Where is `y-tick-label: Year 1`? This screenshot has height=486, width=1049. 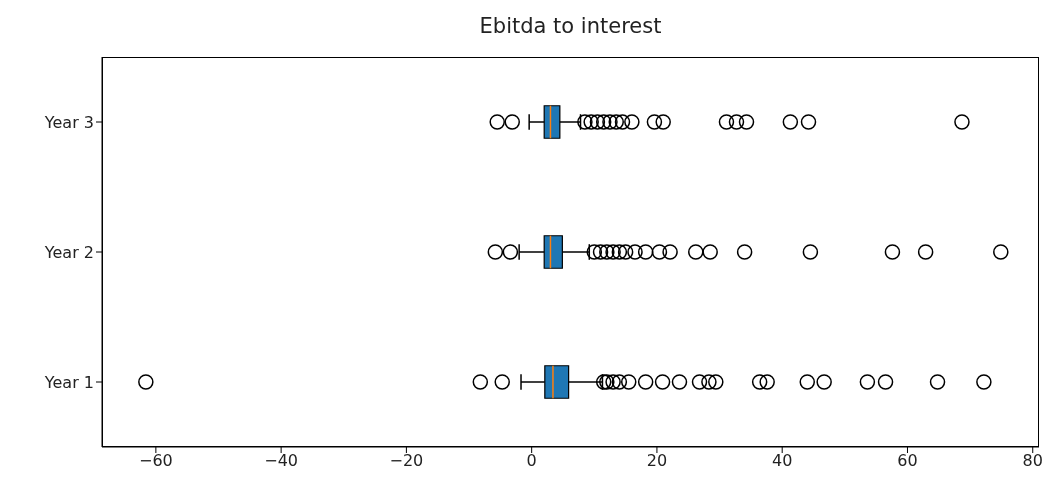
y-tick-label: Year 1 is located at coordinates (68, 382).